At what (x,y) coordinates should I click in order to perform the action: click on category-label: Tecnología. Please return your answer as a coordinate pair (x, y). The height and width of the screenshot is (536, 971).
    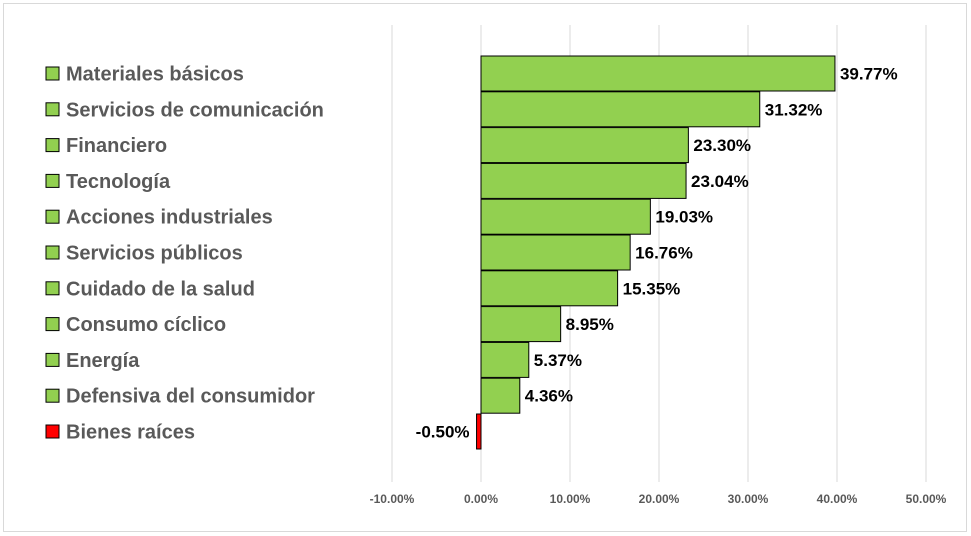
    Looking at the image, I should click on (118, 182).